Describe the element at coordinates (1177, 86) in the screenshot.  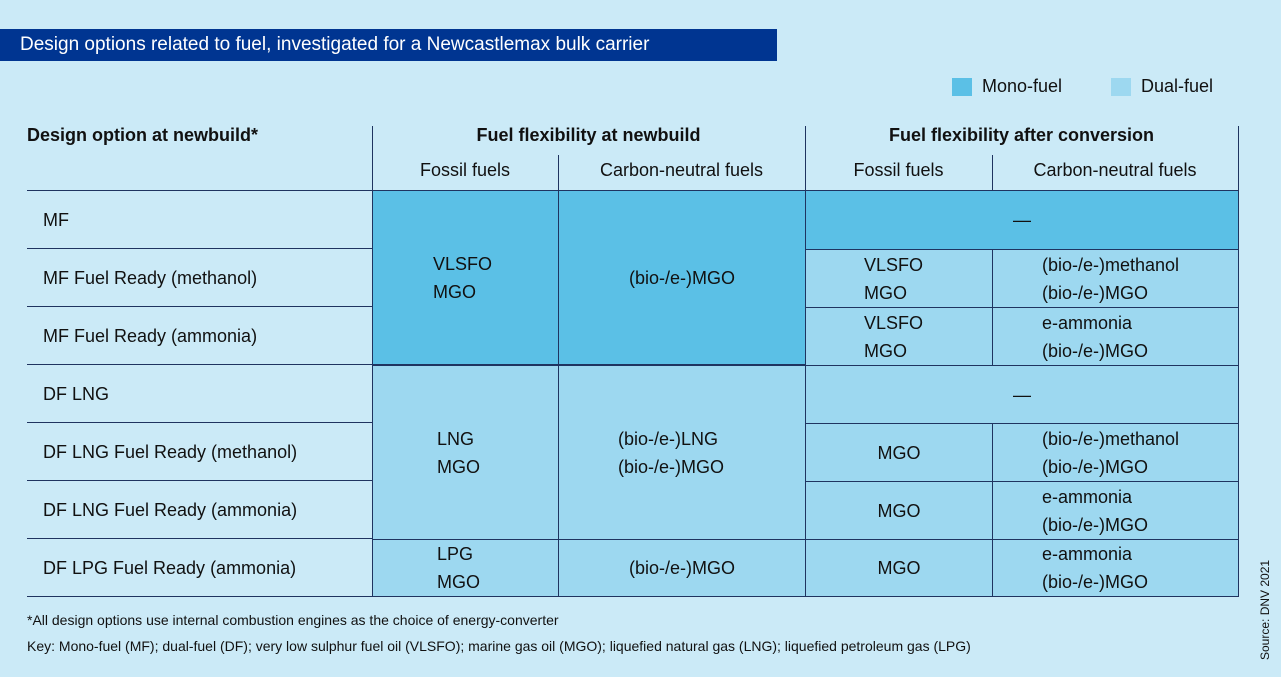
I see `legend-dual-label: Dual-fuel` at that location.